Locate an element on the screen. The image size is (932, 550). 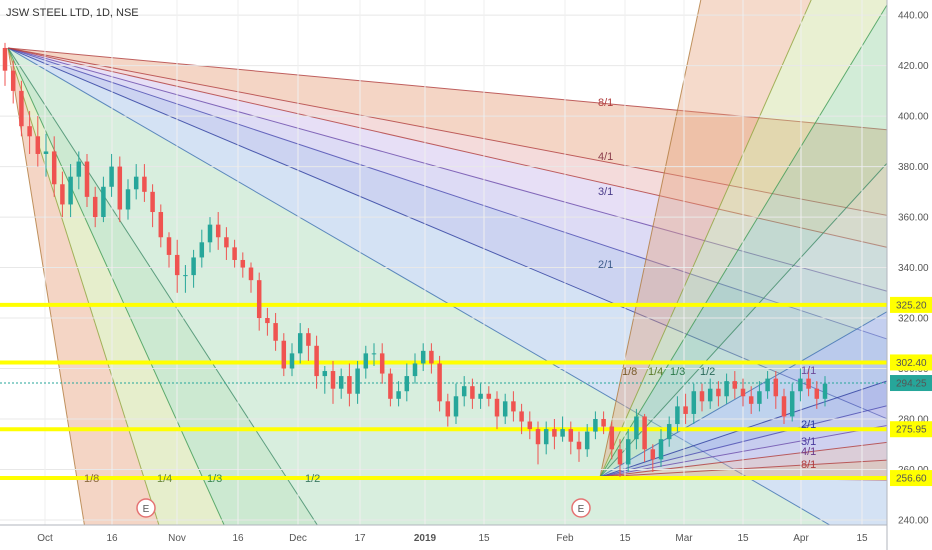
x-tick-label: 15 is located at coordinates (743, 538).